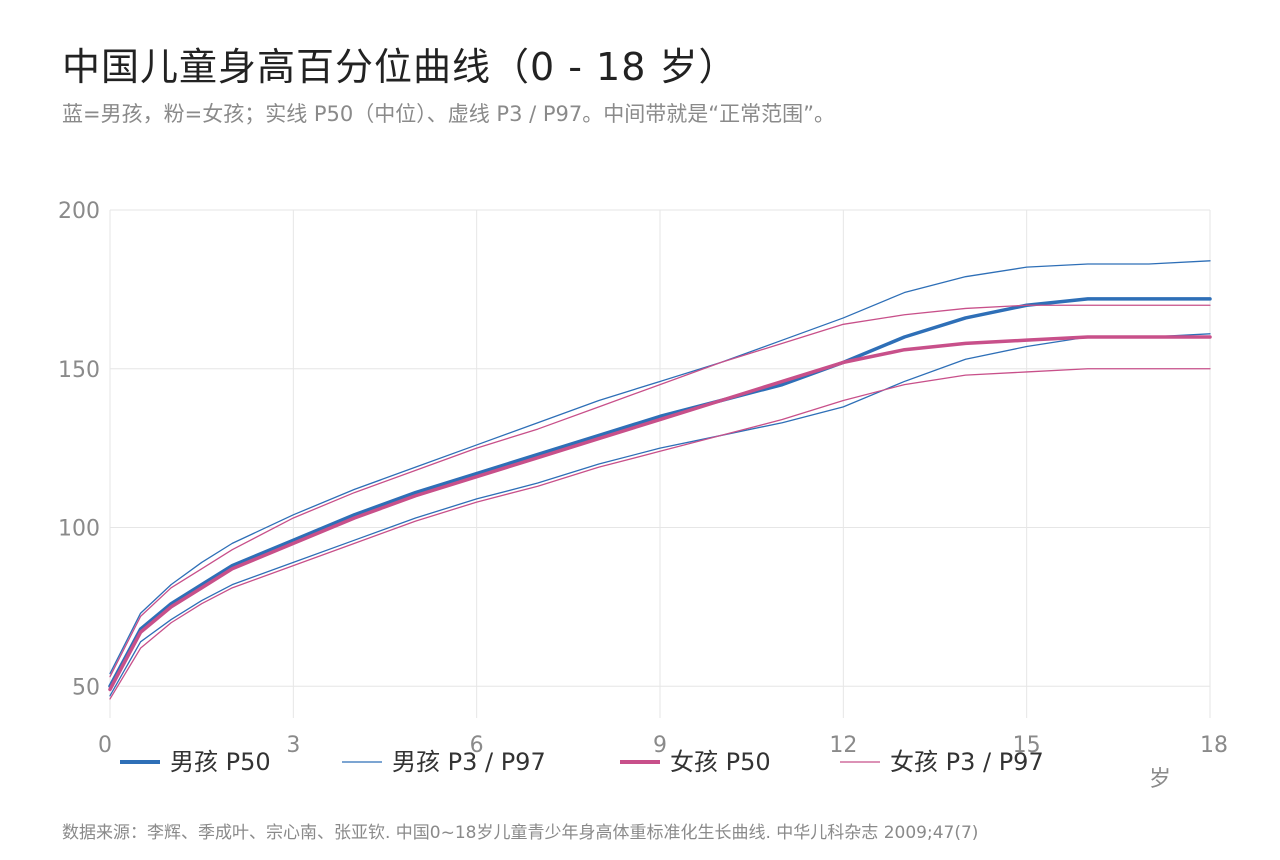 The image size is (1280, 860). Describe the element at coordinates (79, 211) in the screenshot. I see `y-tick-label-200: 200` at that location.